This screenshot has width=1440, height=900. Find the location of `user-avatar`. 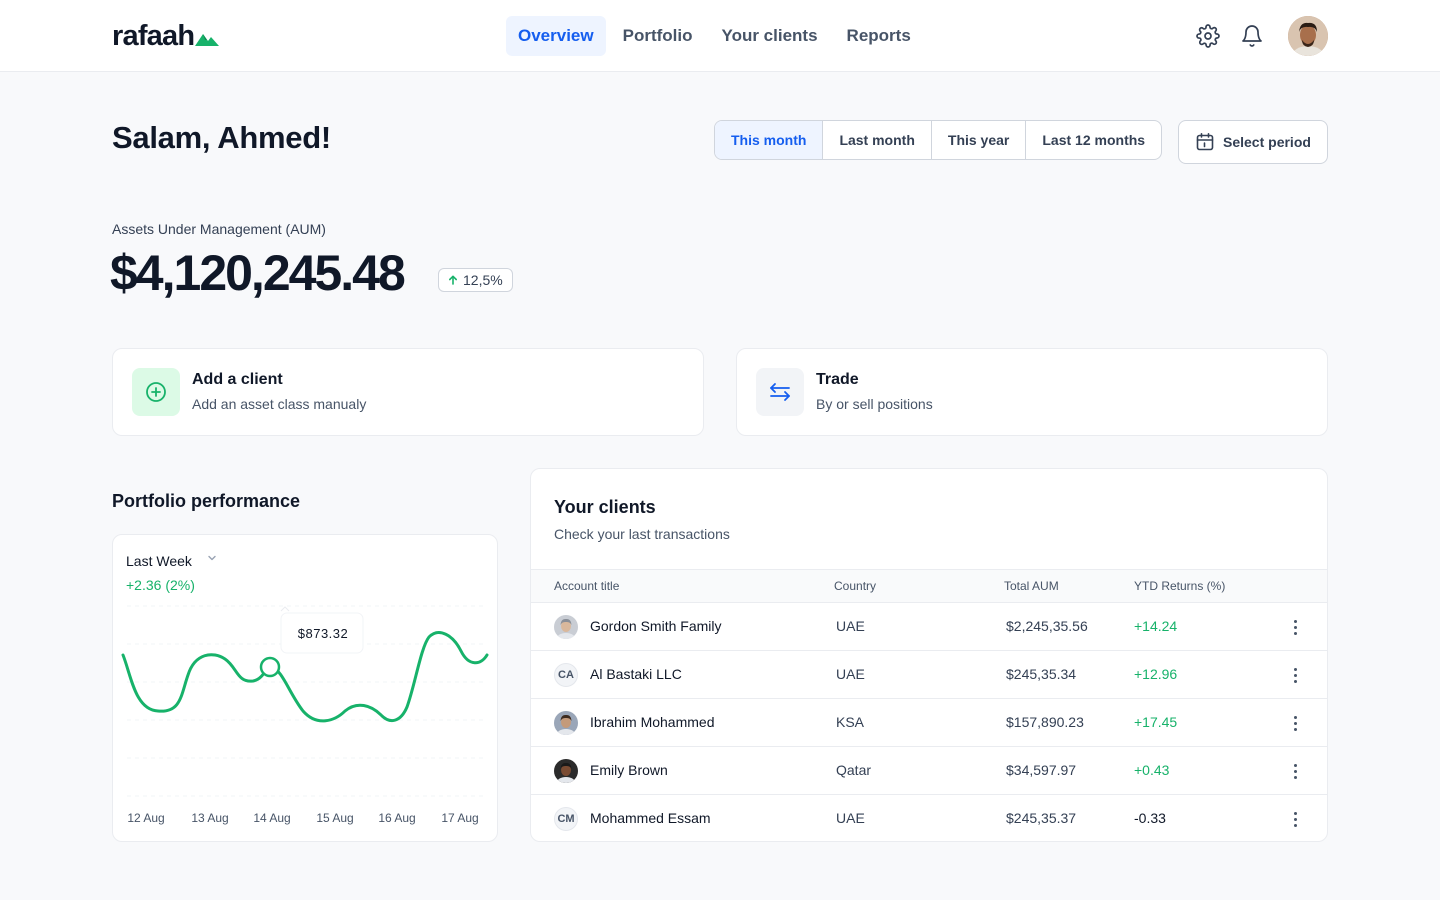

user-avatar is located at coordinates (1308, 36).